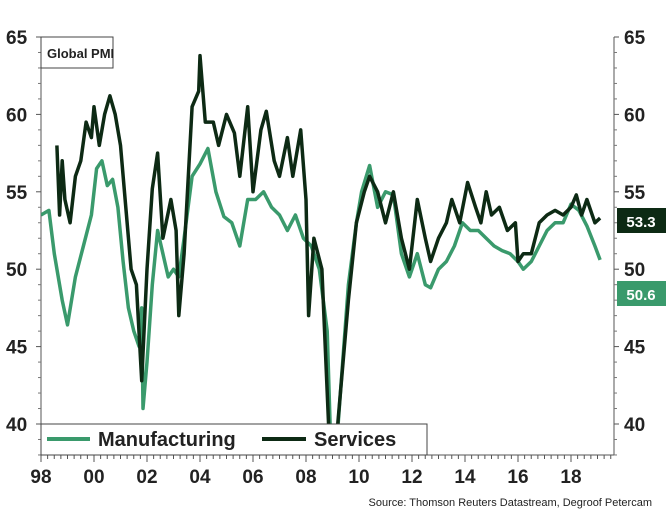 This screenshot has height=518, width=666. I want to click on y-tick-label-left: 65, so click(17, 38).